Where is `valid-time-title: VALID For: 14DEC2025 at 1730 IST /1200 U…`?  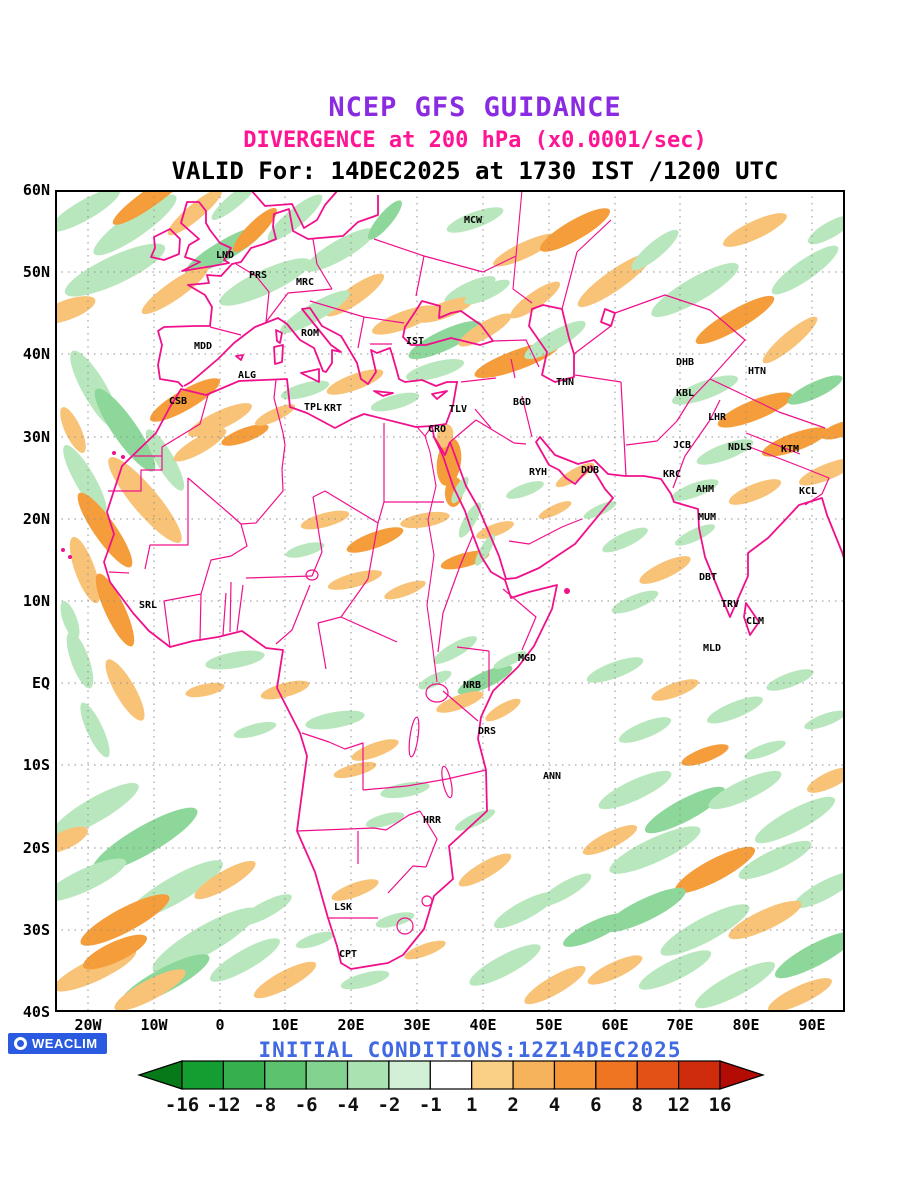
valid-time-title: VALID For: 14DEC2025 at 1730 IST /1200 U… is located at coordinates (475, 171).